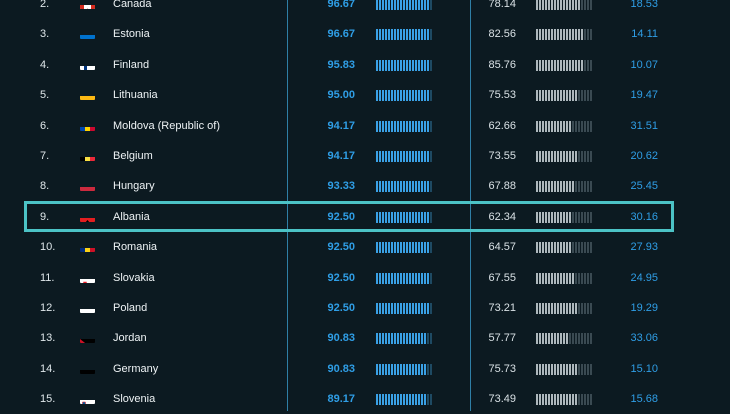  I want to click on estonia-flag-icon, so click(87, 34).